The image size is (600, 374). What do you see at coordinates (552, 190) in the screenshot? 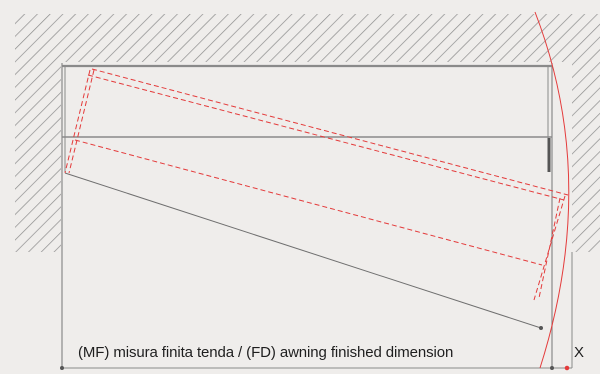
I see `swing-arc` at bounding box center [552, 190].